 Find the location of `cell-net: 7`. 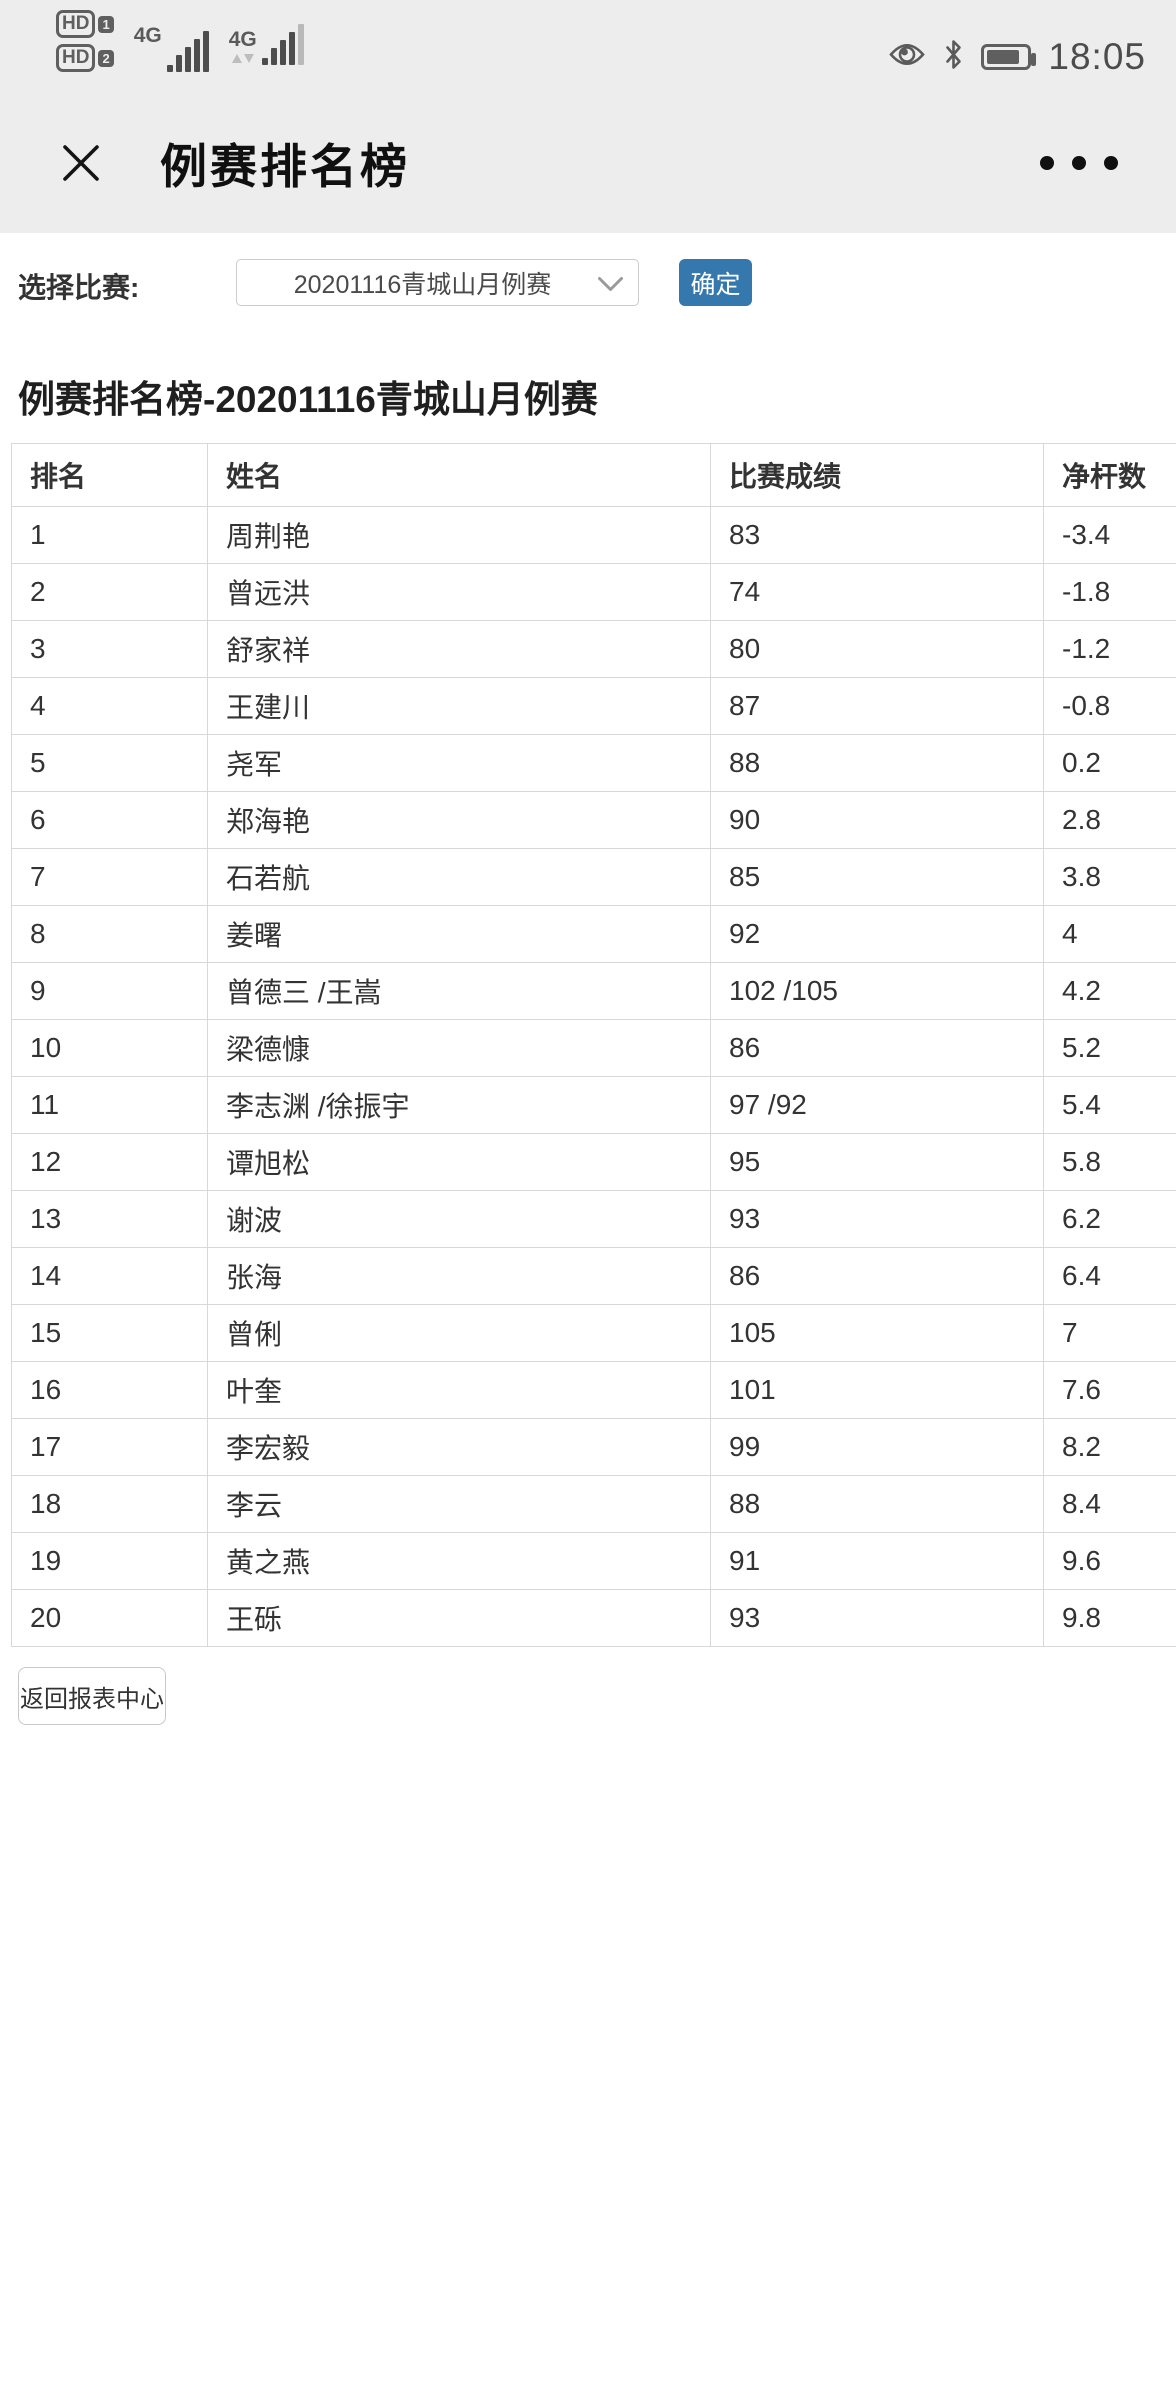

cell-net: 7 is located at coordinates (1109, 1333).